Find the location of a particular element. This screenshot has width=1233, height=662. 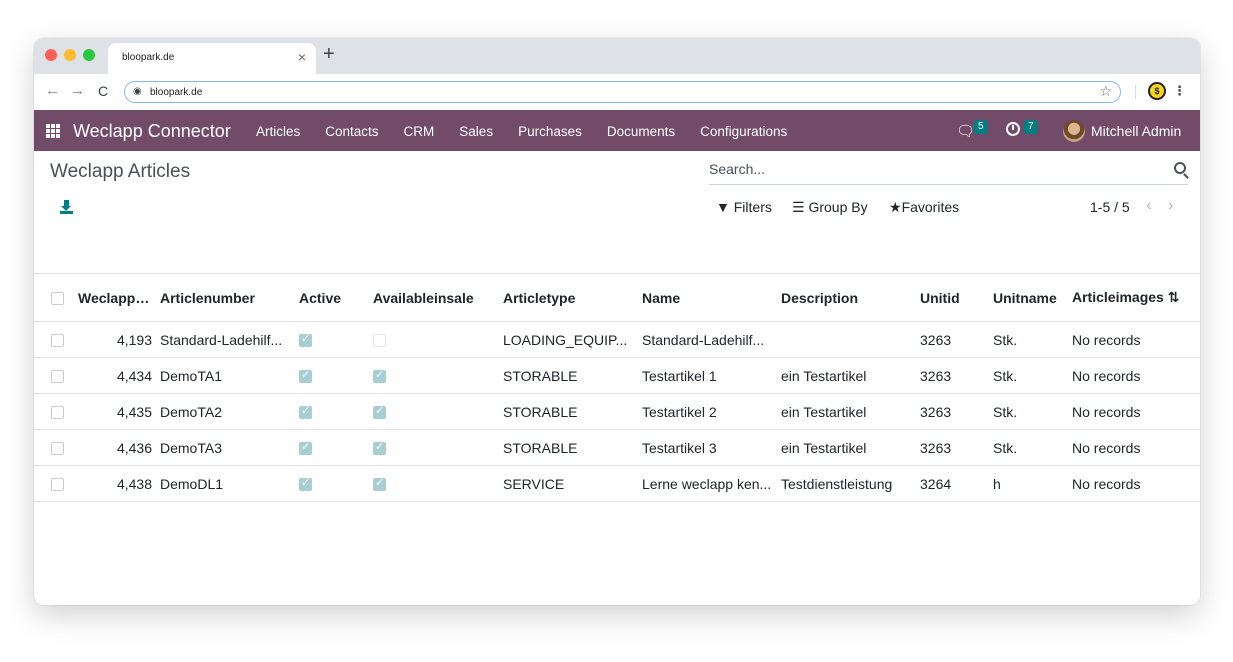

browser-tab: bloopark.de × is located at coordinates (212, 58).